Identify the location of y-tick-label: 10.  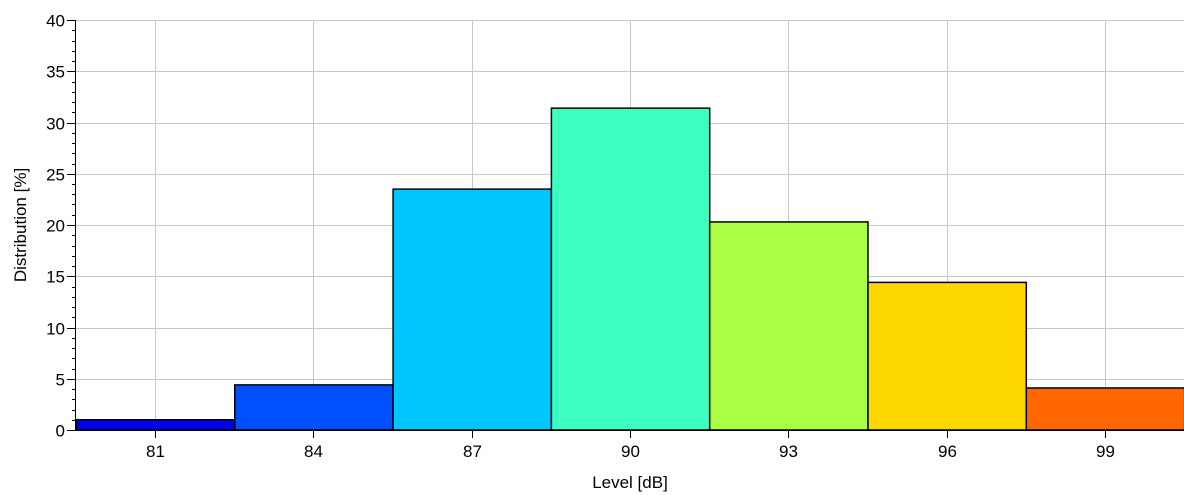
(55, 329).